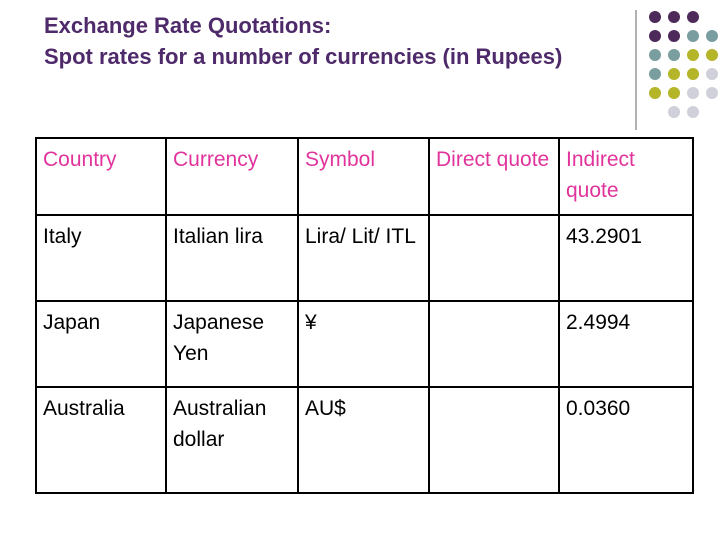 The height and width of the screenshot is (546, 728). I want to click on table-cell: Australia, so click(101, 440).